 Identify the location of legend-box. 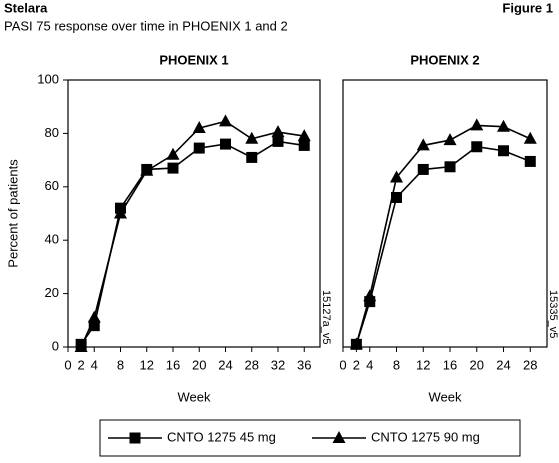
(310, 438).